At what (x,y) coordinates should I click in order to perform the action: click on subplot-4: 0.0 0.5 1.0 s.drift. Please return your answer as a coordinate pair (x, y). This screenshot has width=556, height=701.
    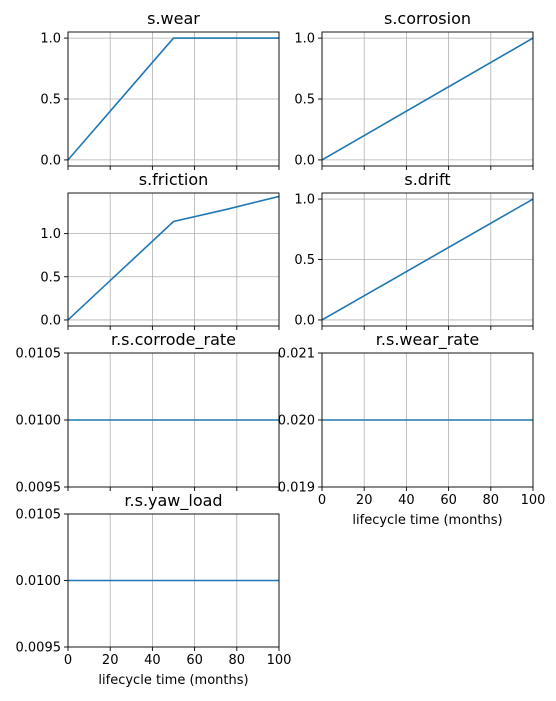
    Looking at the image, I should click on (414, 250).